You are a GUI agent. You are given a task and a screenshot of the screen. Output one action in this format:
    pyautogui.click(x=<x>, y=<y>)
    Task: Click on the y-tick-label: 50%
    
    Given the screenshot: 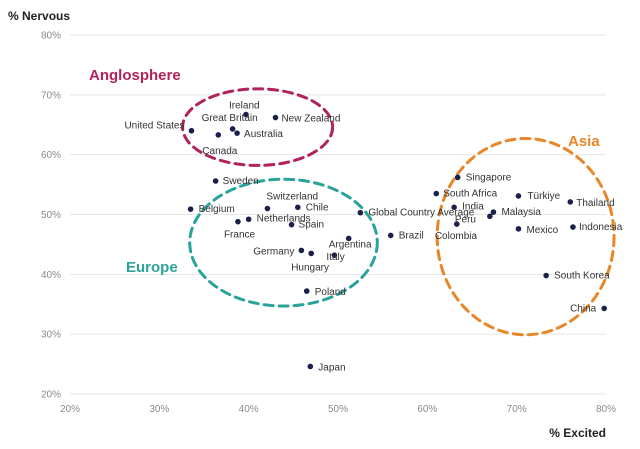 What is the action you would take?
    pyautogui.click(x=51, y=215)
    